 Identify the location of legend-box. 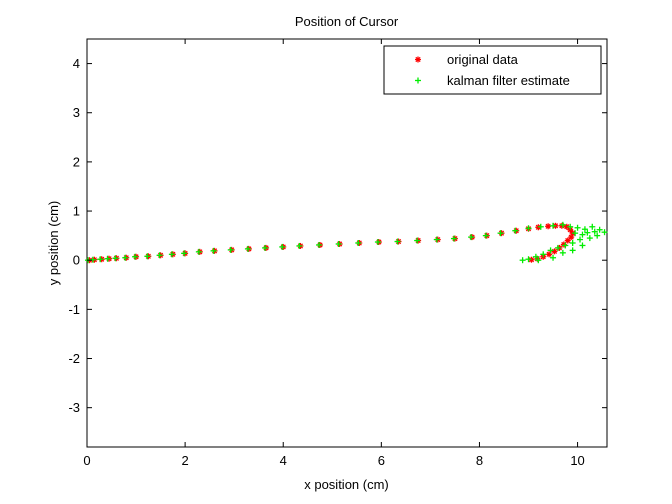
(492, 70).